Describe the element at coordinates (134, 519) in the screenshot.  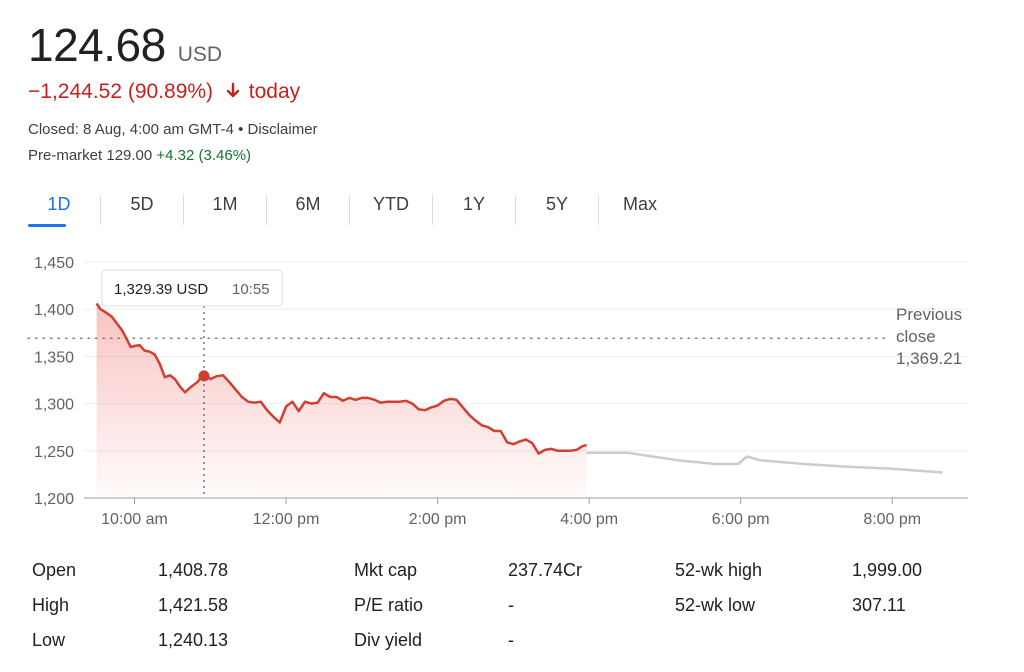
I see `x-tick-label: 10:00 am` at that location.